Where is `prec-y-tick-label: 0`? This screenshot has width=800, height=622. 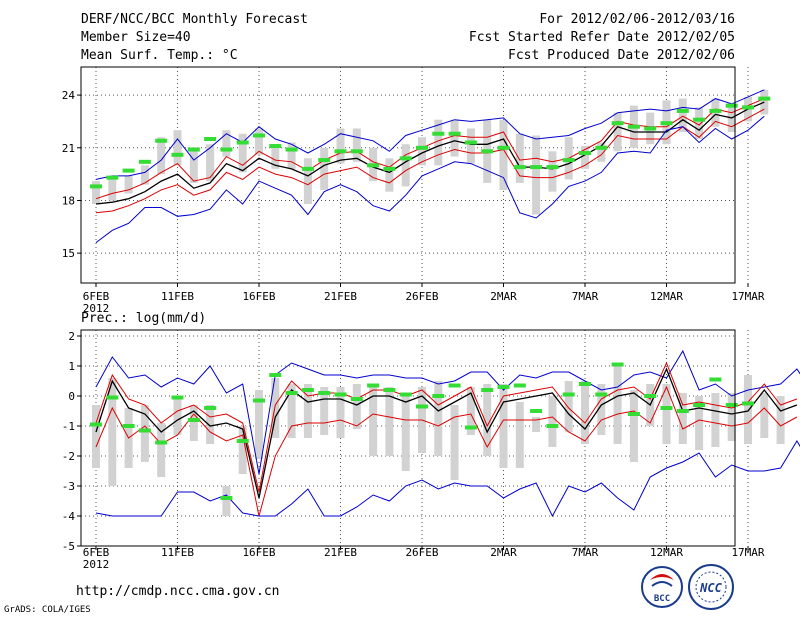
prec-y-tick-label: 0 is located at coordinates (71, 396).